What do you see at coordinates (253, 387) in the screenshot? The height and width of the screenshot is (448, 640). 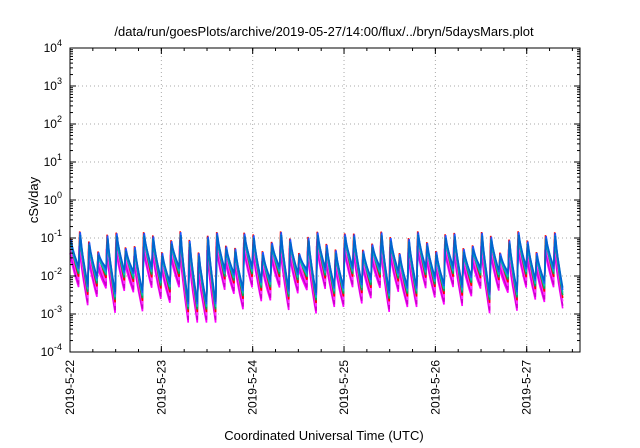 I see `x-tick-label: 2019-5-24` at bounding box center [253, 387].